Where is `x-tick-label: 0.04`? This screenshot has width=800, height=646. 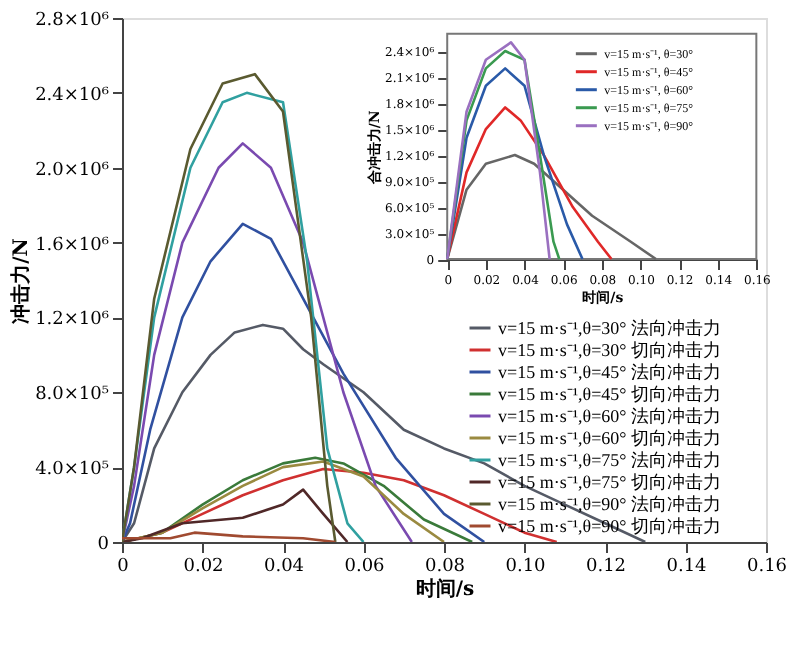
x-tick-label: 0.04 is located at coordinates (284, 567).